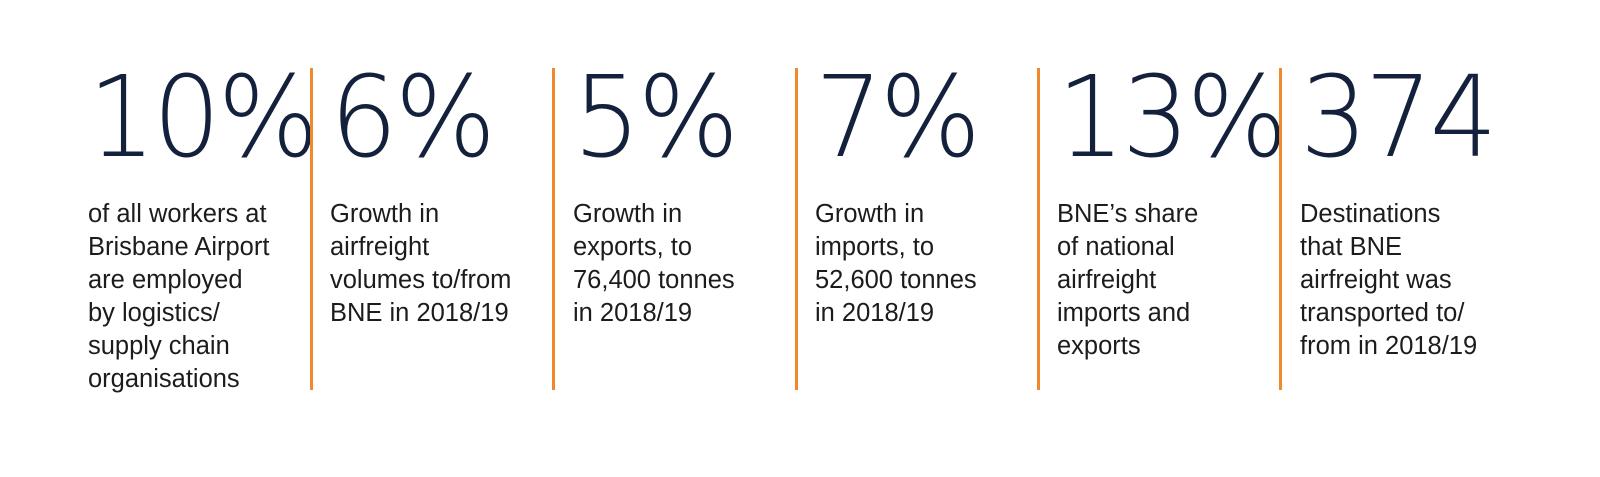  What do you see at coordinates (1172, 118) in the screenshot?
I see `stat-value: 13%` at bounding box center [1172, 118].